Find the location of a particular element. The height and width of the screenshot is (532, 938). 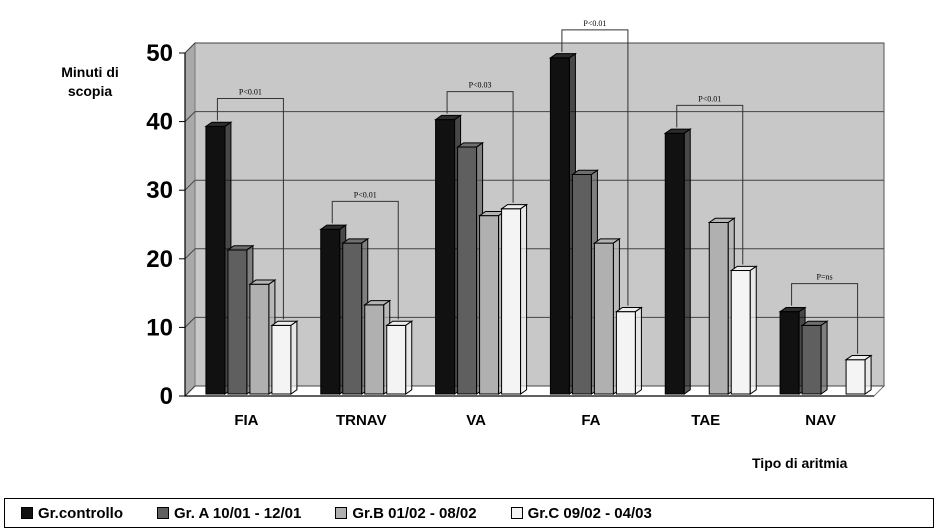

y-tick-label: 0 is located at coordinates (166, 396).